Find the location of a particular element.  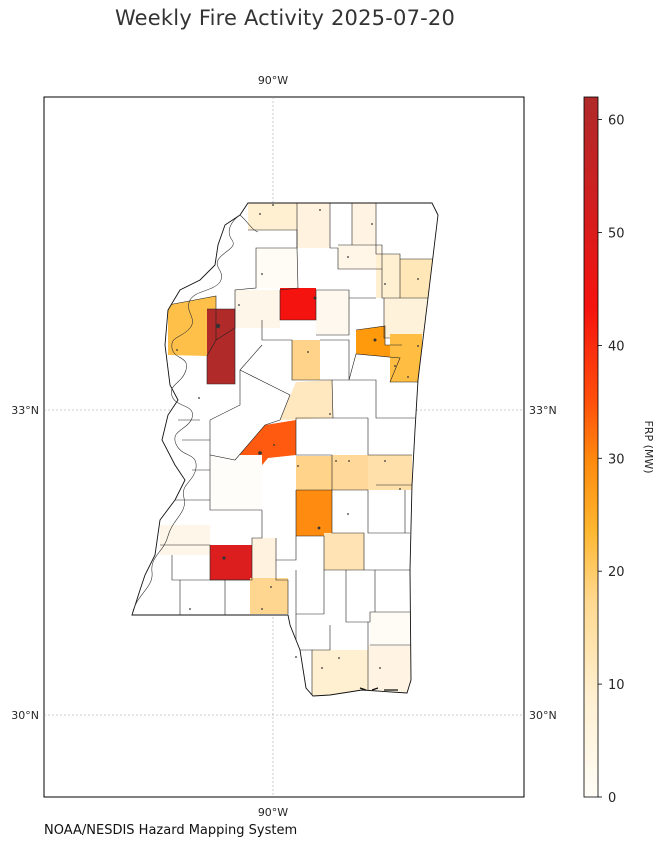

colorbar-ticks: 0 10 20 30 40 50 60 is located at coordinates (611, 460).